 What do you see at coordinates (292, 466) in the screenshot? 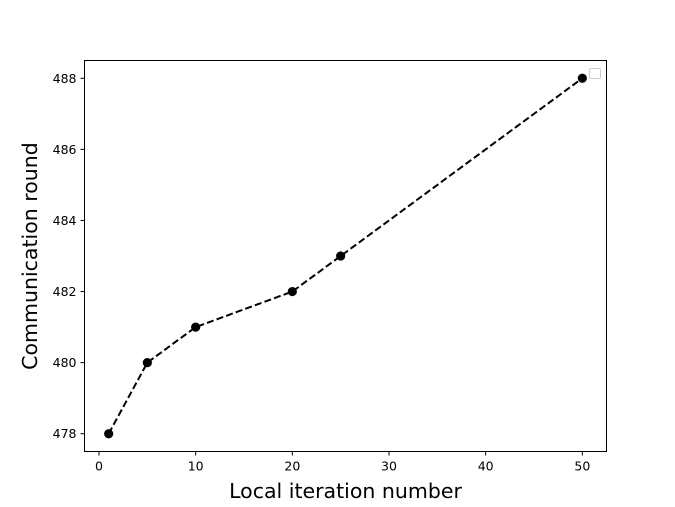
I see `x-tick-label: 20` at bounding box center [292, 466].